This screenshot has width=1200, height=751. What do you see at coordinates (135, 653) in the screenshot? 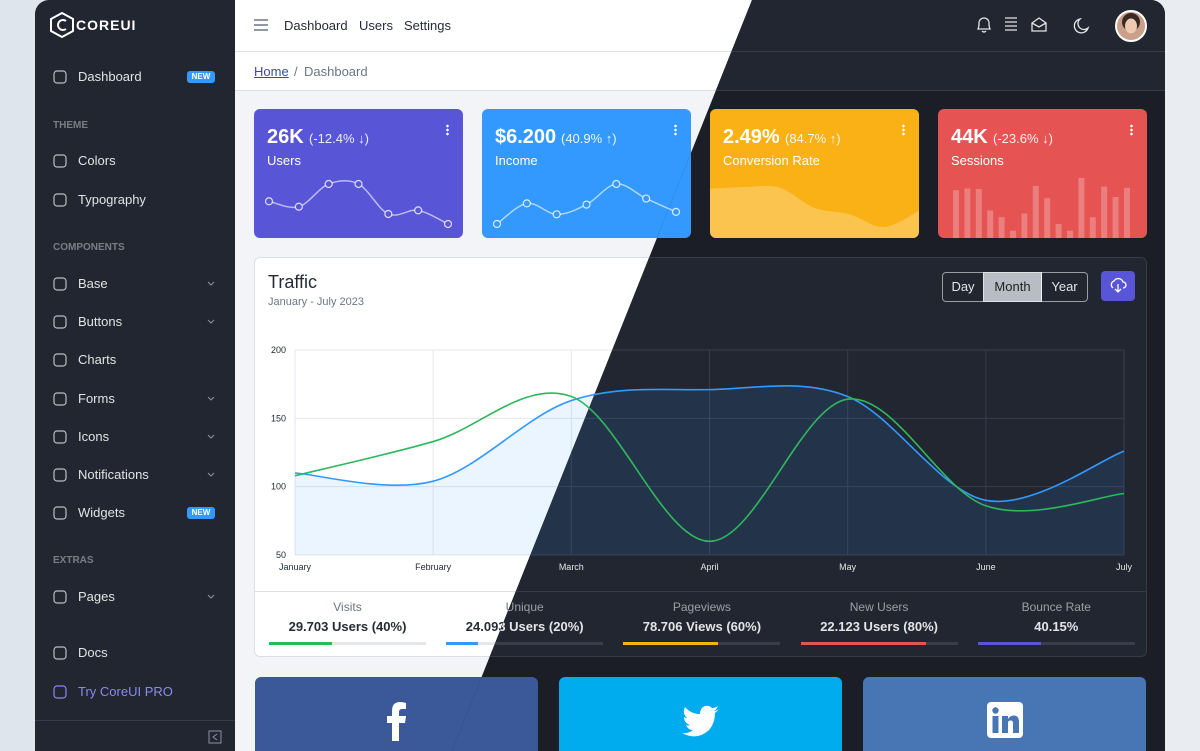
I see `sidebar-item: Docs` at bounding box center [135, 653].